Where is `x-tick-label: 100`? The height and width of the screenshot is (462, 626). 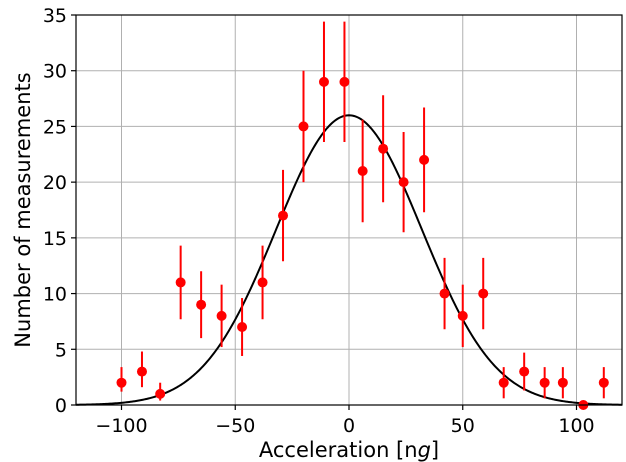 x-tick-label: 100 is located at coordinates (576, 426).